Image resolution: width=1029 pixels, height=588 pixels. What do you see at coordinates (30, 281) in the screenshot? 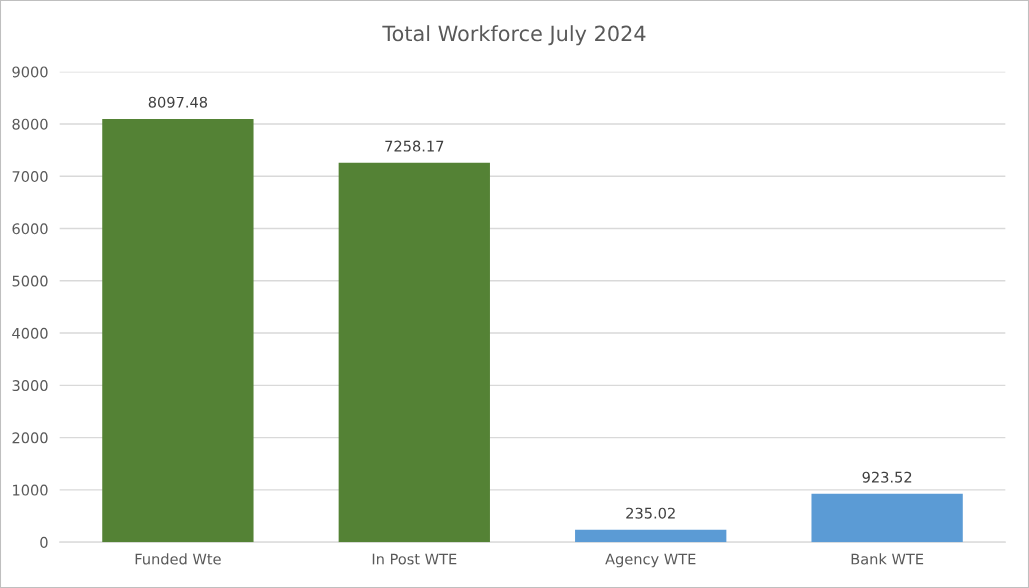
I see `y-tick-label: 5000` at bounding box center [30, 281].